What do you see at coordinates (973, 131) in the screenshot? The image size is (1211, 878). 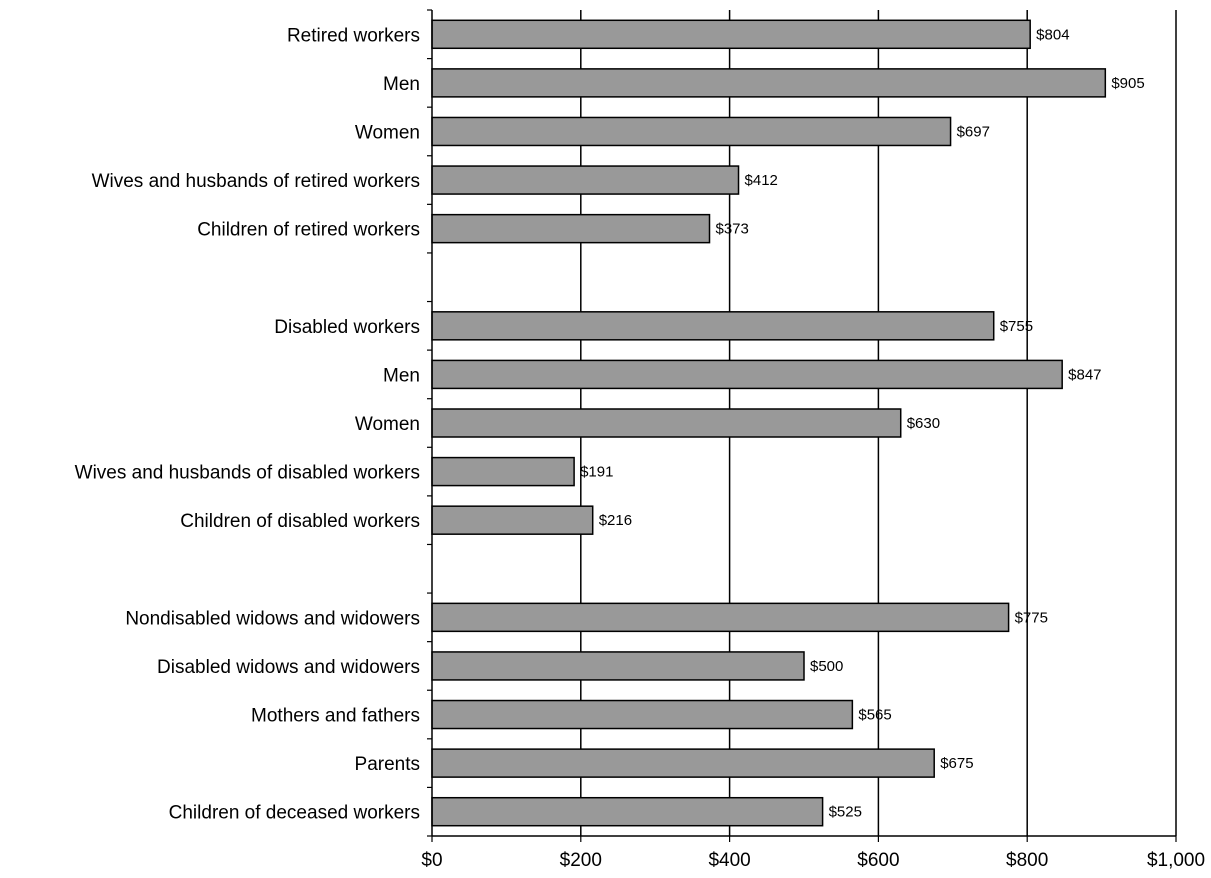 I see `value-label: $697` at bounding box center [973, 131].